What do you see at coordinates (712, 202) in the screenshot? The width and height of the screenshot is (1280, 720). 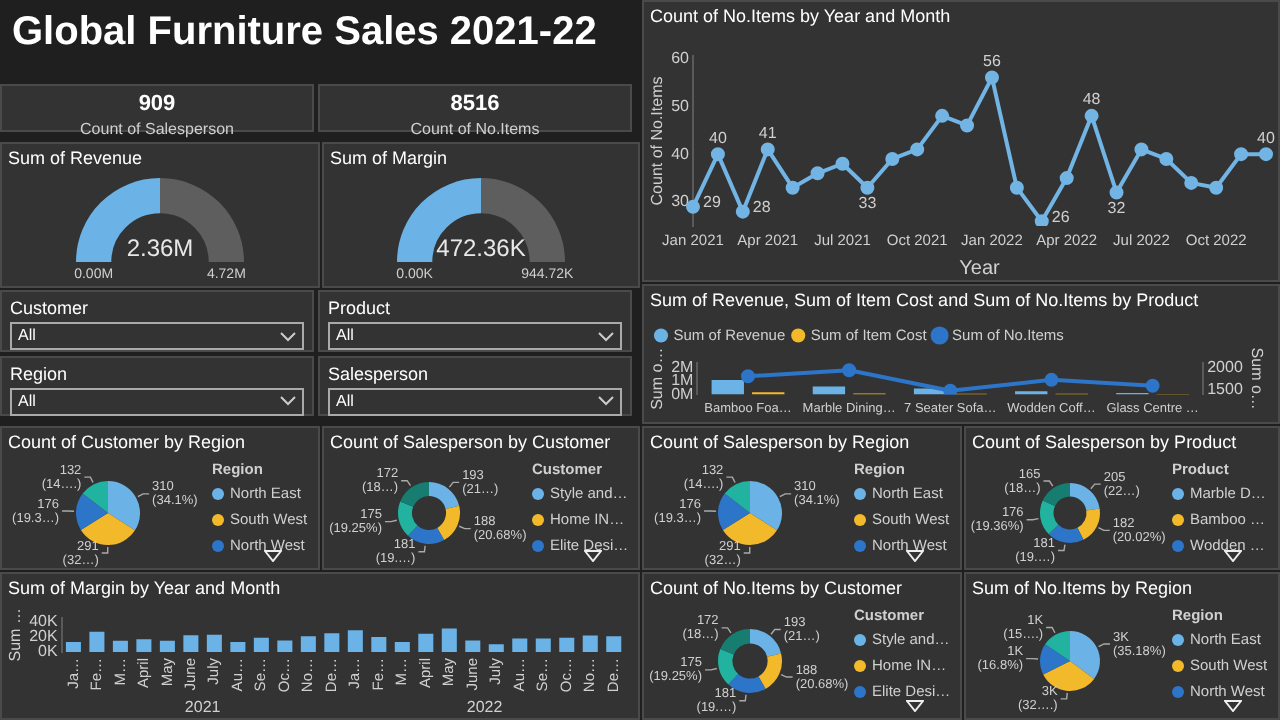 I see `data-label: 29` at bounding box center [712, 202].